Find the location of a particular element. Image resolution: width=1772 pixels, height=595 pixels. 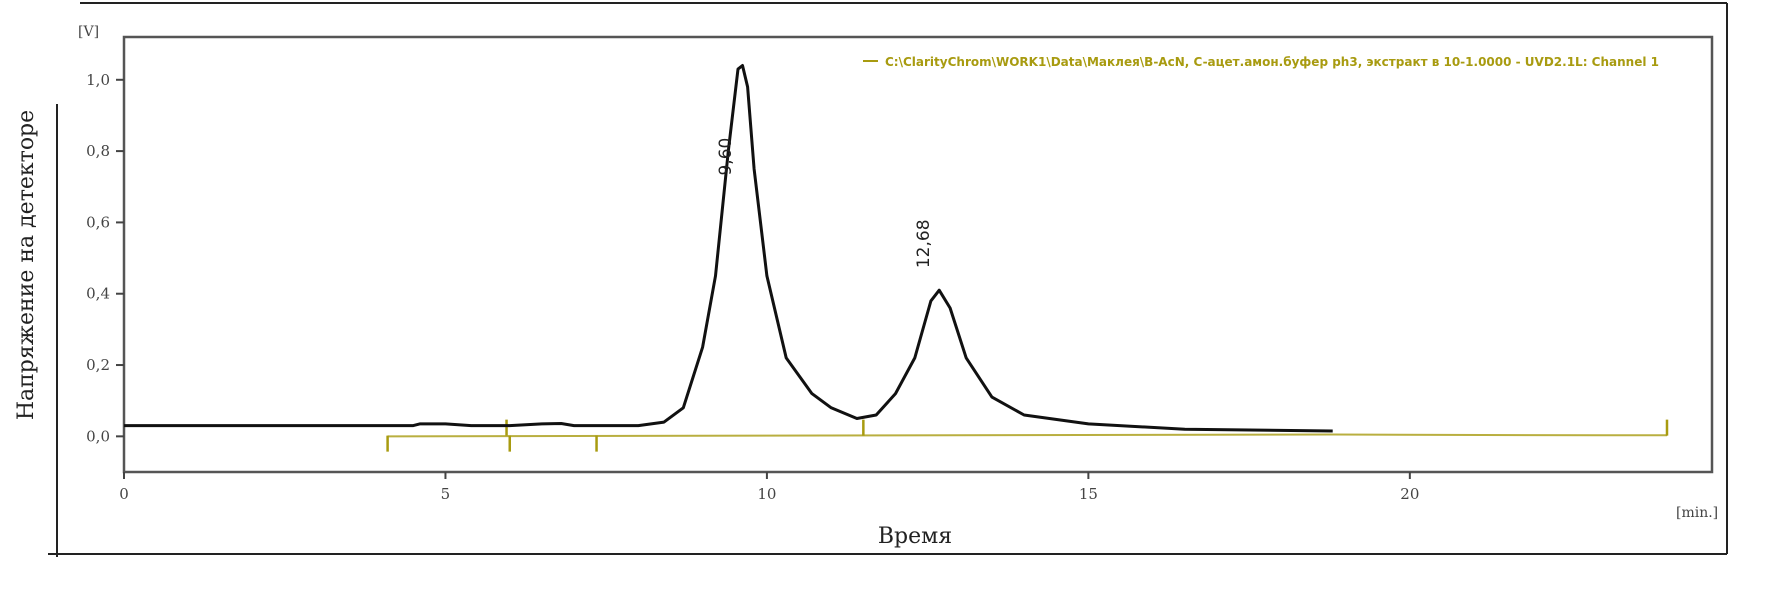

y-tick-label: 0,4 is located at coordinates (98, 294).